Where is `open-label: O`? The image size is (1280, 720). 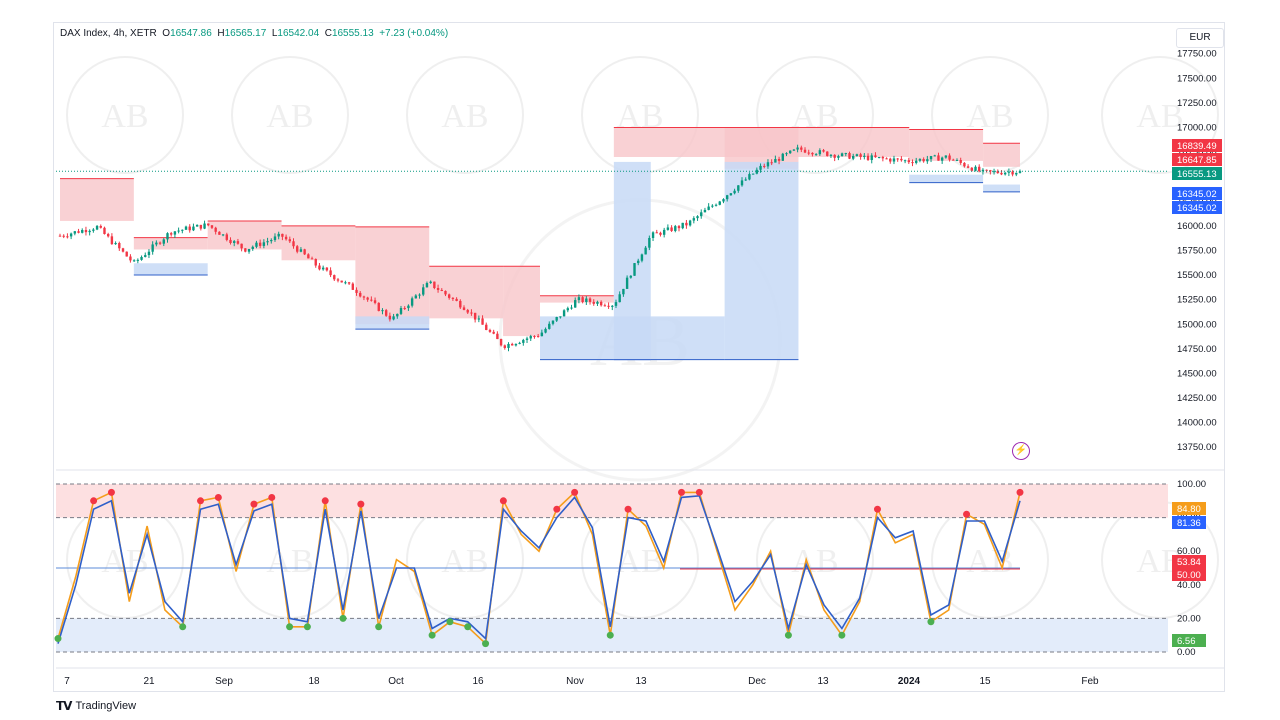
open-label: O is located at coordinates (166, 33).